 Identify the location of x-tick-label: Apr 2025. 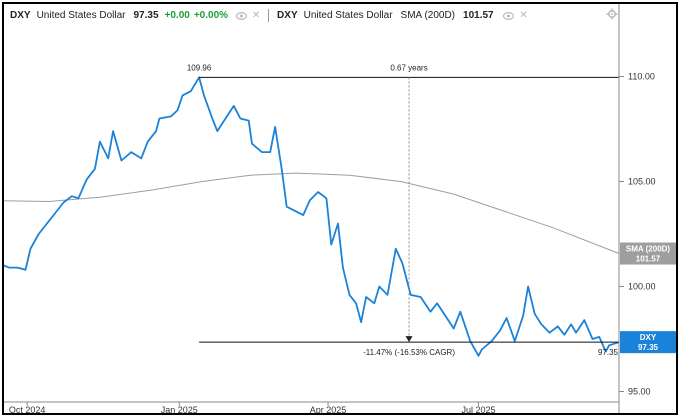
(328, 409).